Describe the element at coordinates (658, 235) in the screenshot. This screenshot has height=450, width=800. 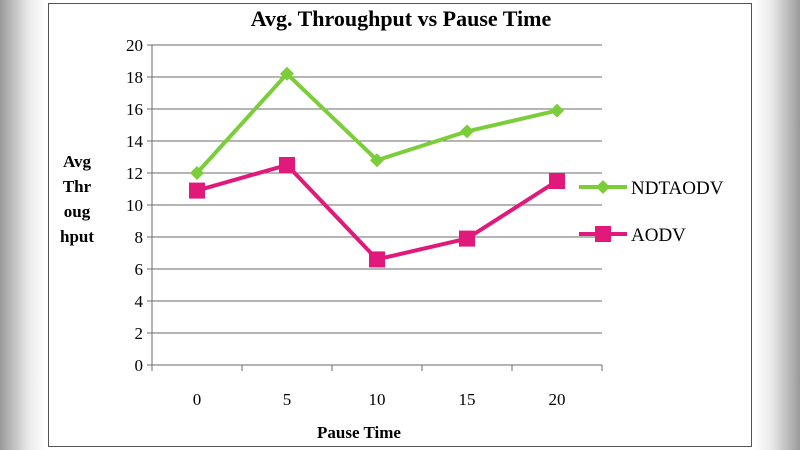
I see `legend-label: AODV` at that location.